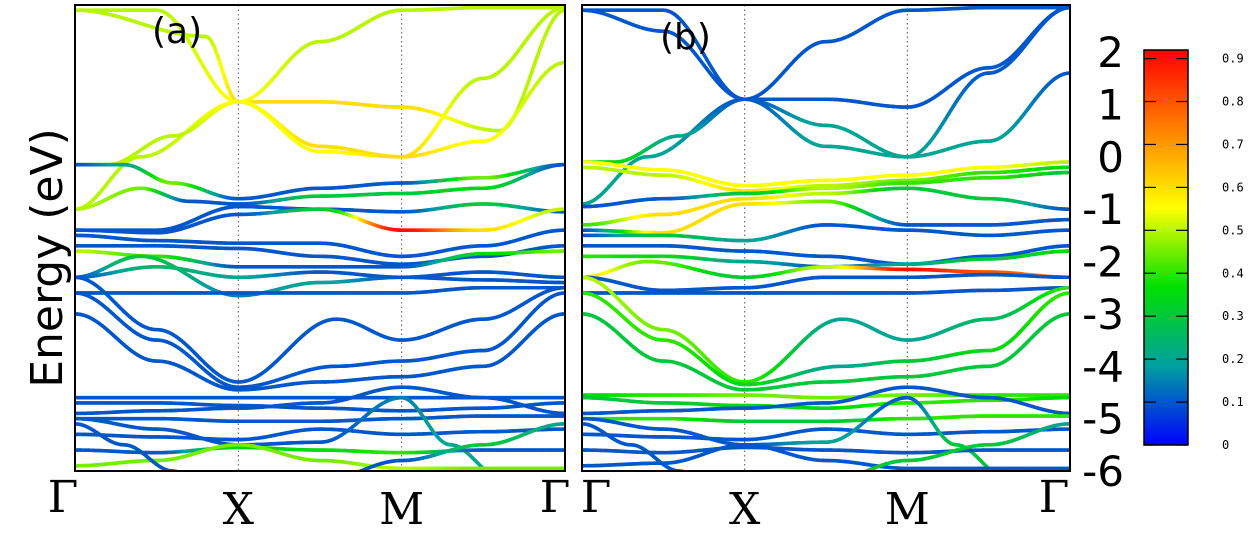 The image size is (1254, 534). What do you see at coordinates (1110, 52) in the screenshot?
I see `y-tick-label: 2` at bounding box center [1110, 52].